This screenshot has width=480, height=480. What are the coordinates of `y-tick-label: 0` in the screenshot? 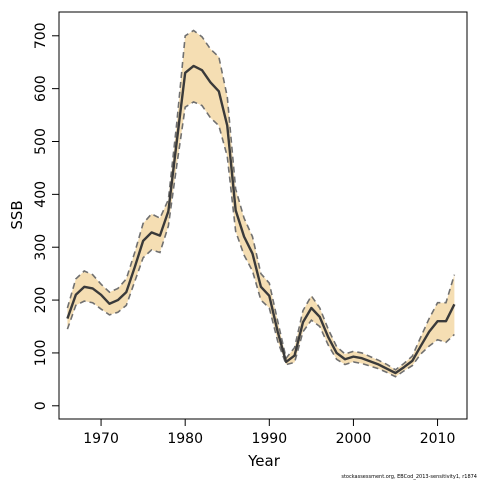 It's located at (41, 405).